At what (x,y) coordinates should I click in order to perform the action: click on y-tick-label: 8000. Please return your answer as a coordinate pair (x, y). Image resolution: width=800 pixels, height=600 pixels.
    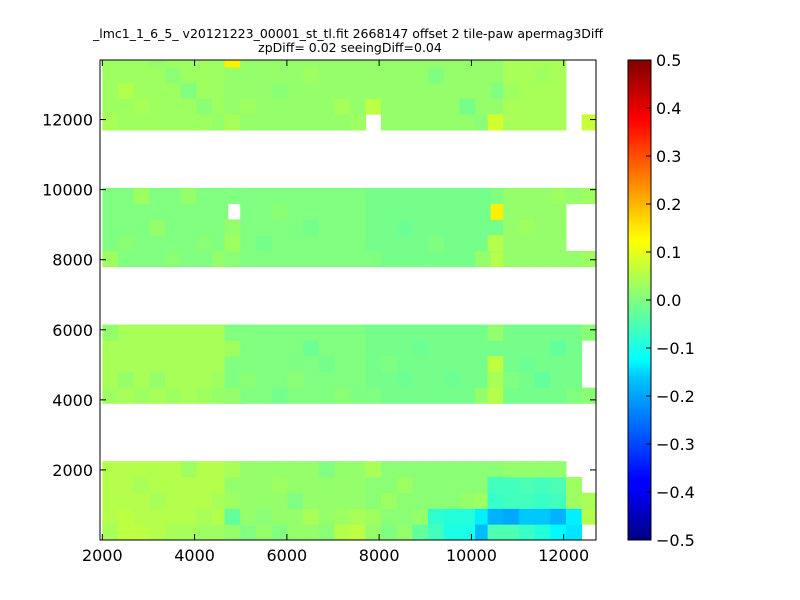
    Looking at the image, I should click on (72, 260).